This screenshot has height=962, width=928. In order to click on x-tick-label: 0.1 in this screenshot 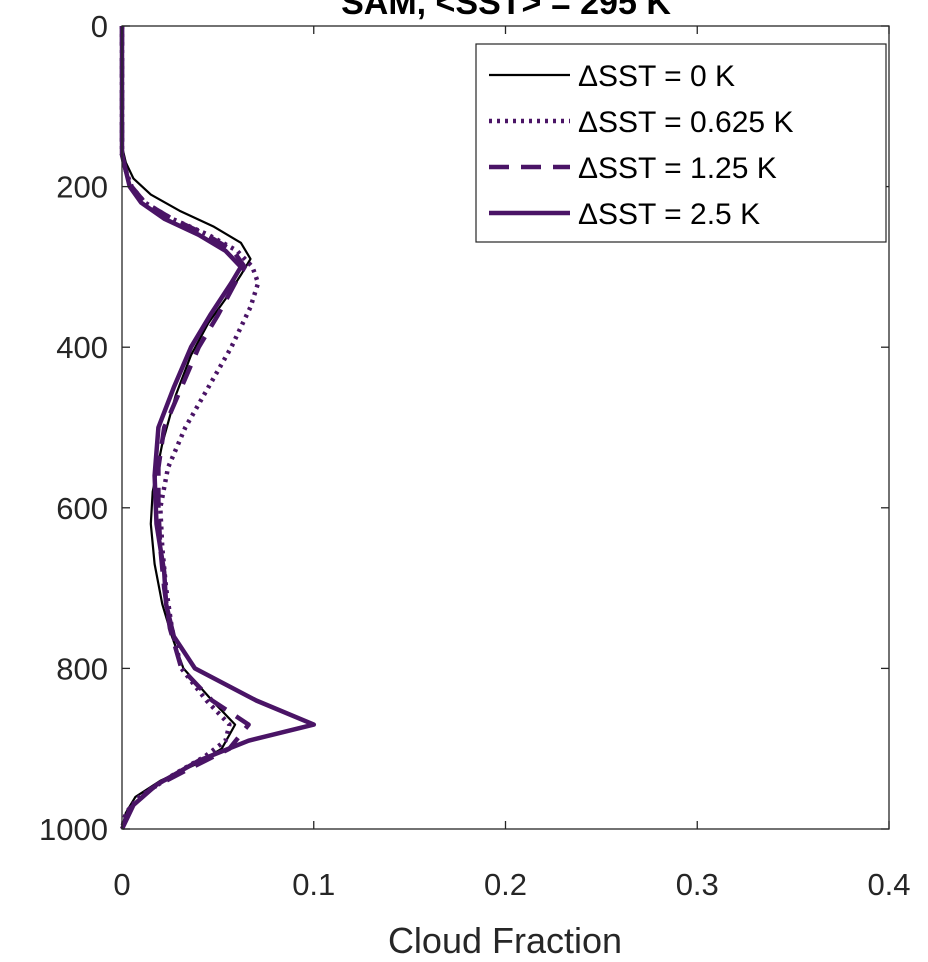, I will do `click(313, 884)`.